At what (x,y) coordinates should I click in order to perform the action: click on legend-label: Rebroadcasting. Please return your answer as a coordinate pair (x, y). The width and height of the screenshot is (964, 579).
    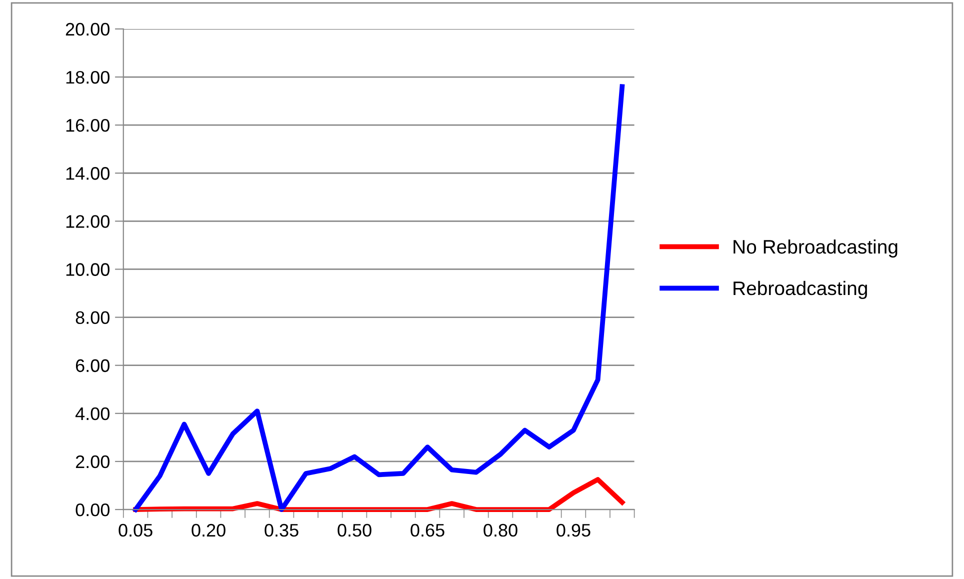
    Looking at the image, I should click on (800, 290).